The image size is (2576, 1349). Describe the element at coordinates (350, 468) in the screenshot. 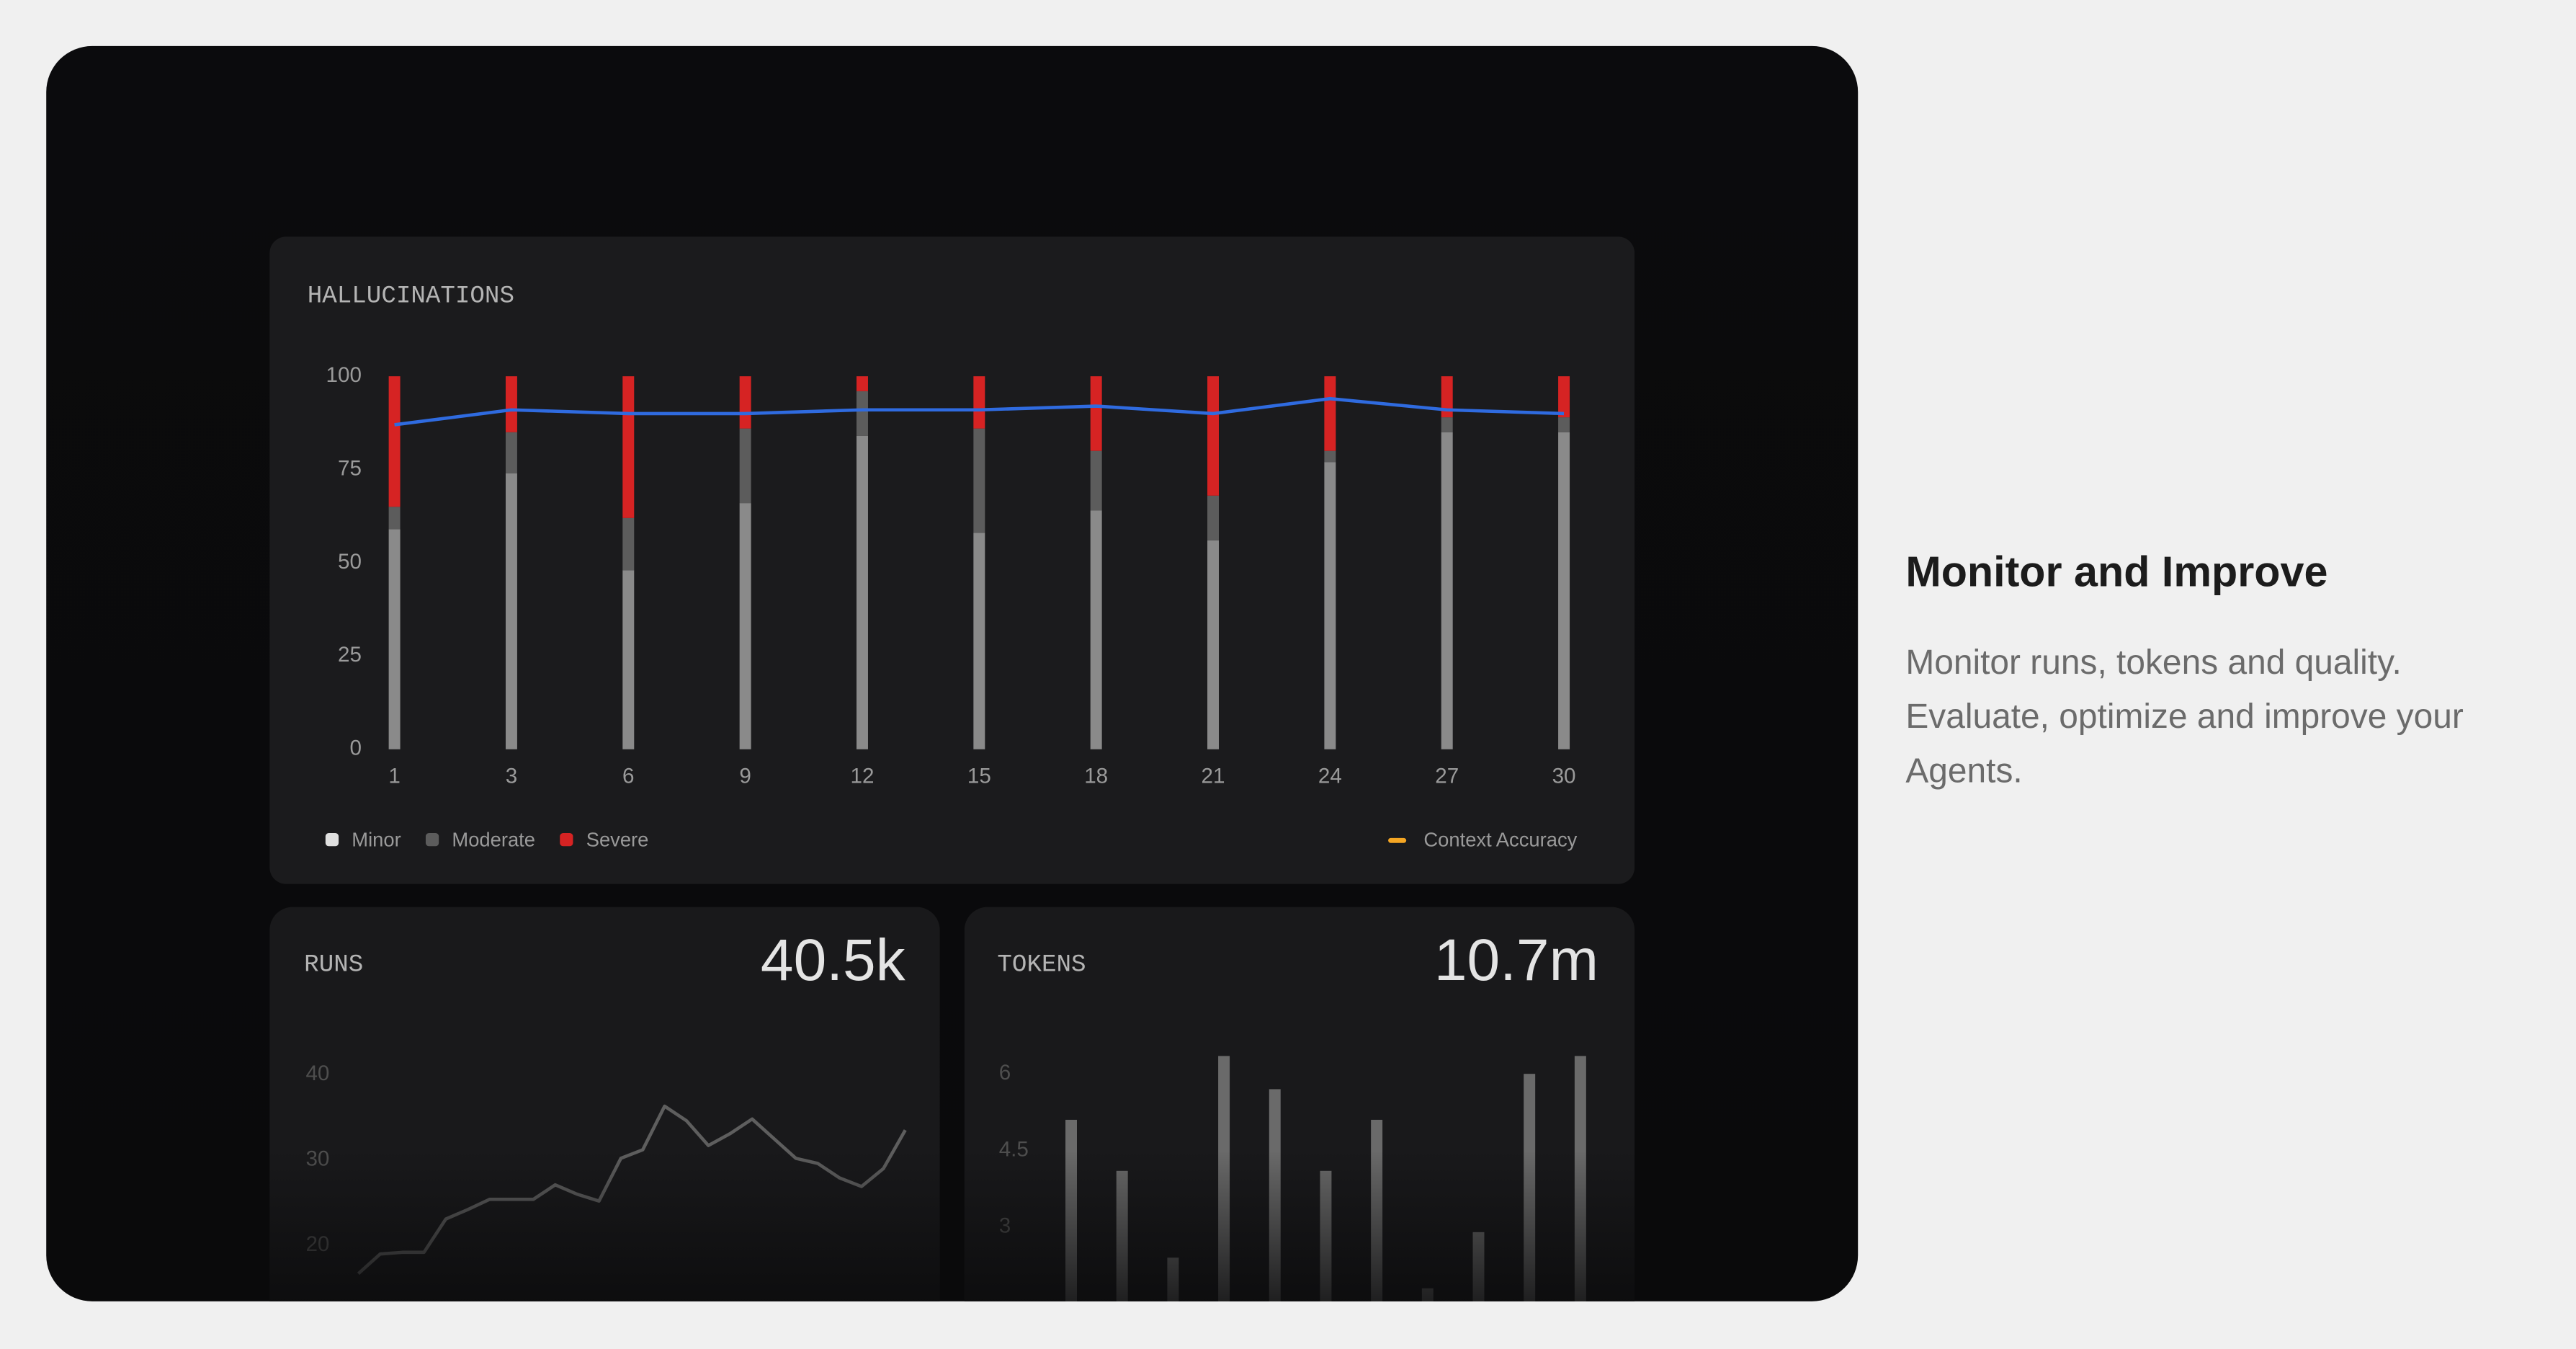

I see `y-tick-label: 75` at that location.